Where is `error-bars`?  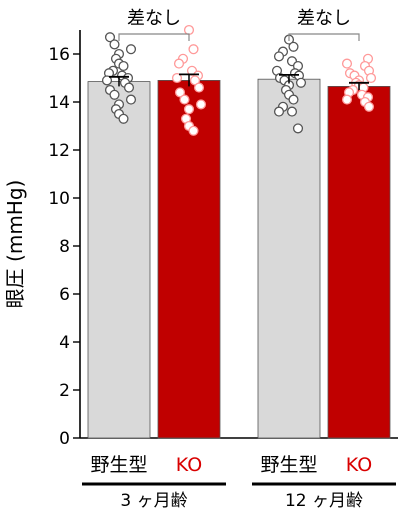
error-bars is located at coordinates (239, 81).